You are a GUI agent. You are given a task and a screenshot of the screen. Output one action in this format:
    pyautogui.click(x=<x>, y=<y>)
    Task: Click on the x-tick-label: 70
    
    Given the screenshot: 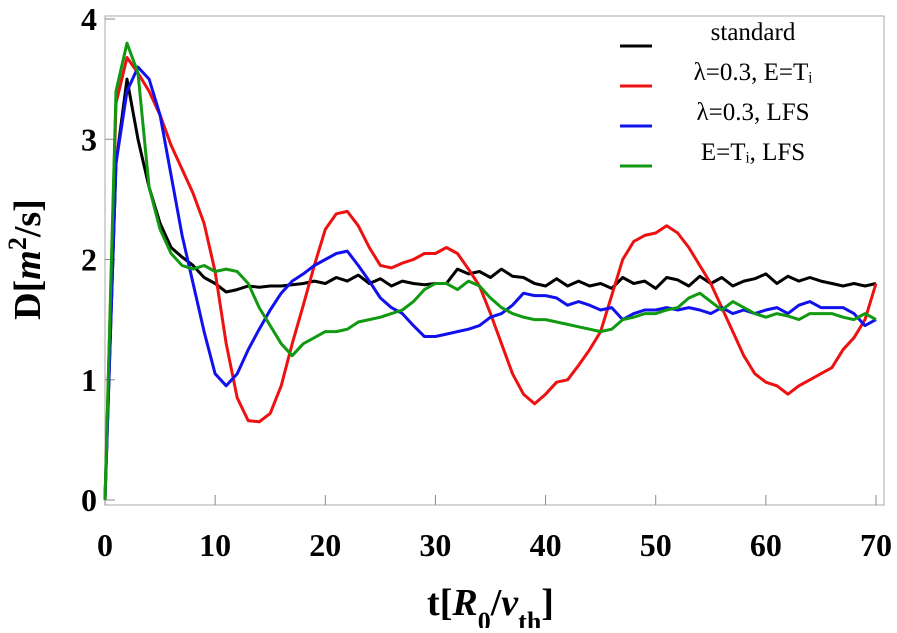 What is the action you would take?
    pyautogui.click(x=876, y=545)
    